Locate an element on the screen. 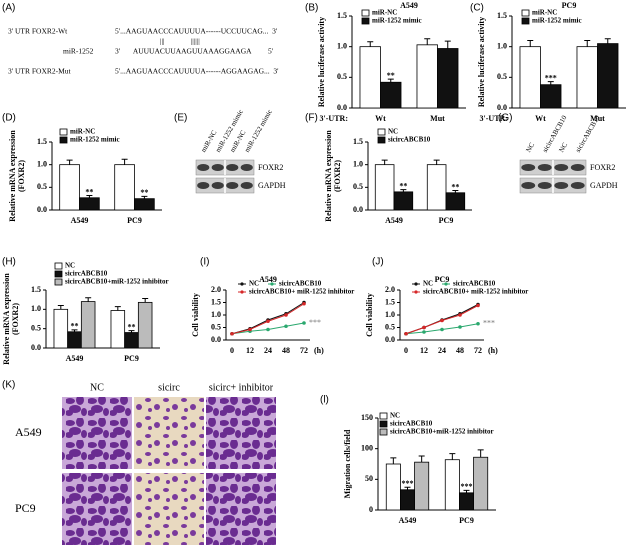 This screenshot has width=633, height=552. panel-label: (B) is located at coordinates (311, 8).